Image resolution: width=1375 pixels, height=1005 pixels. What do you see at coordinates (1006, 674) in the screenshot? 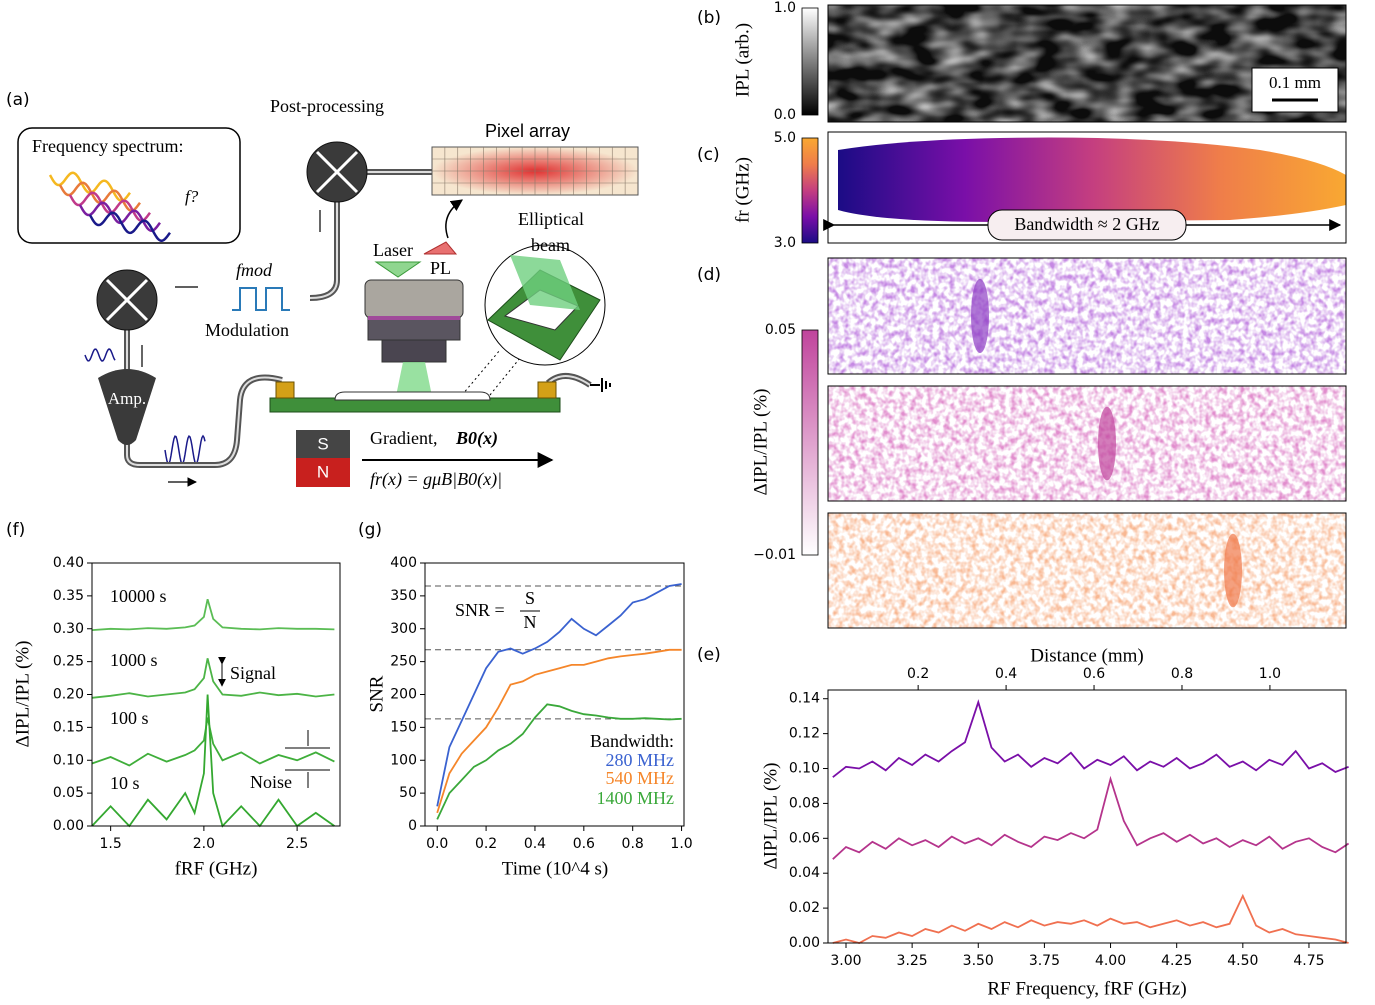
I see `x2-tick-label: 0.4` at bounding box center [1006, 674].